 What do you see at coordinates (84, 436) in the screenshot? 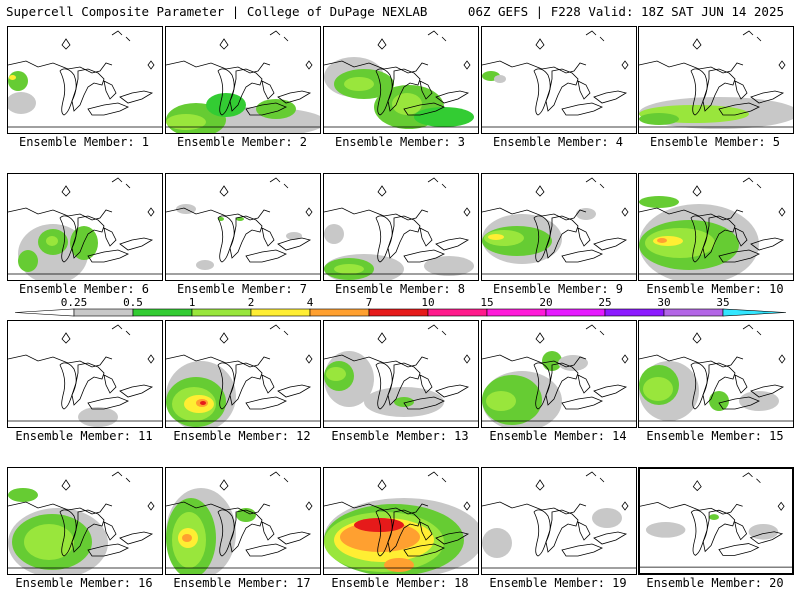
I see `member-label-11: Ensemble Member: 11` at bounding box center [84, 436].